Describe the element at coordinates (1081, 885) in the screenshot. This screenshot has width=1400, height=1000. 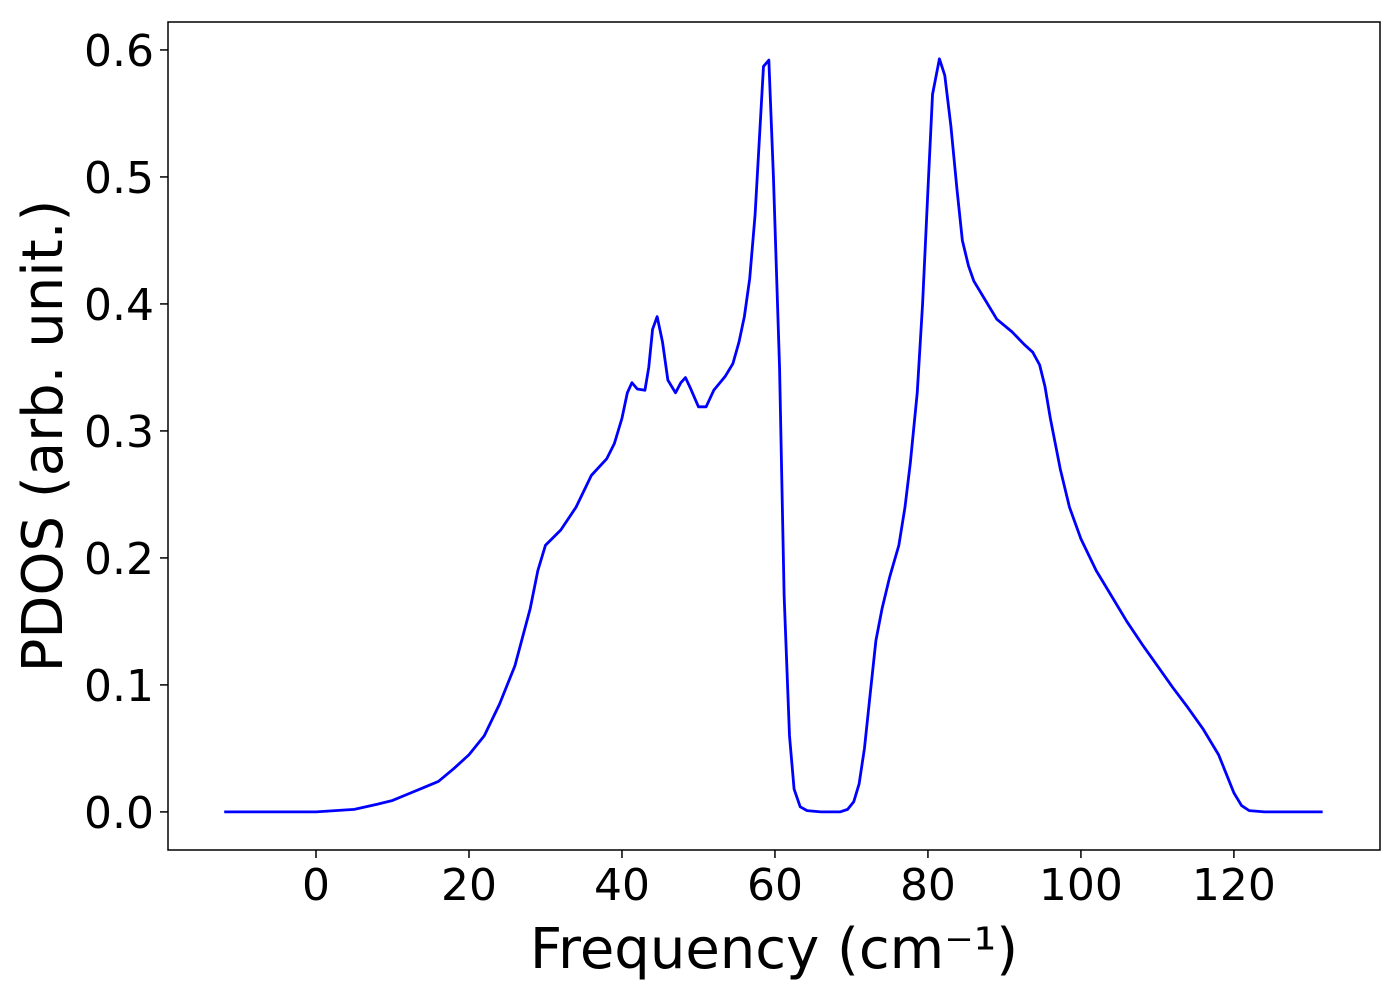
I see `x-tick-label: 100` at that location.